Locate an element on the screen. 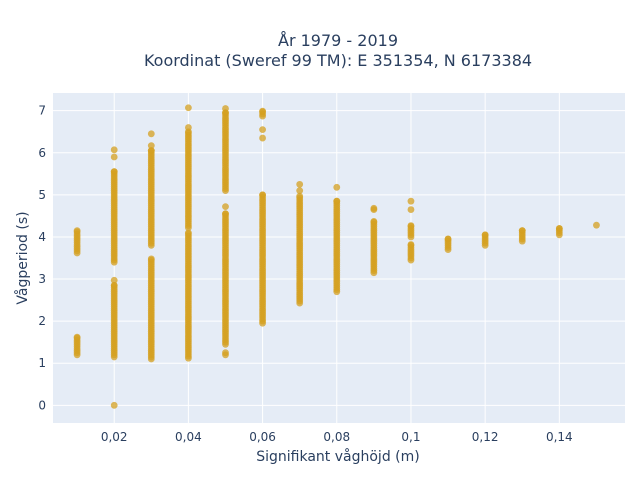 The image size is (640, 484). x-axis-ticks: 0,02 0,04 0,06 0,08 0,1 0,12 0,14 is located at coordinates (337, 437).